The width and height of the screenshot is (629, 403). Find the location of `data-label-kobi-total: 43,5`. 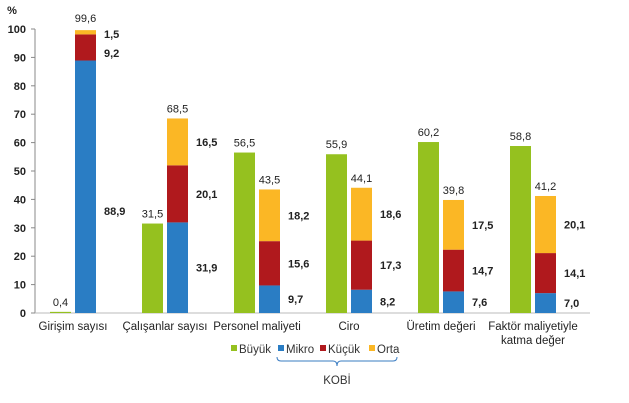

data-label-kobi-total: 43,5 is located at coordinates (269, 180).